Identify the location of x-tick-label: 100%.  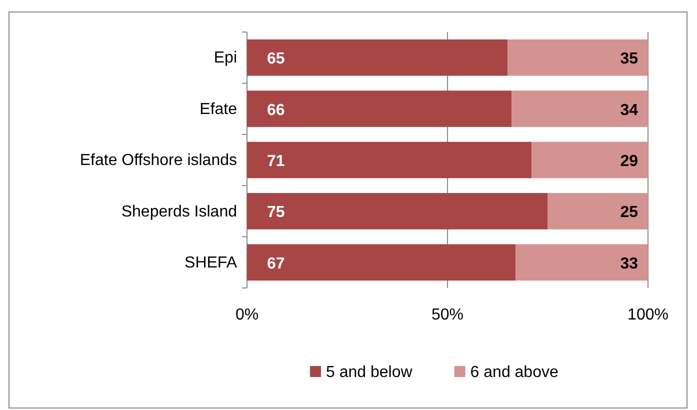
(648, 315).